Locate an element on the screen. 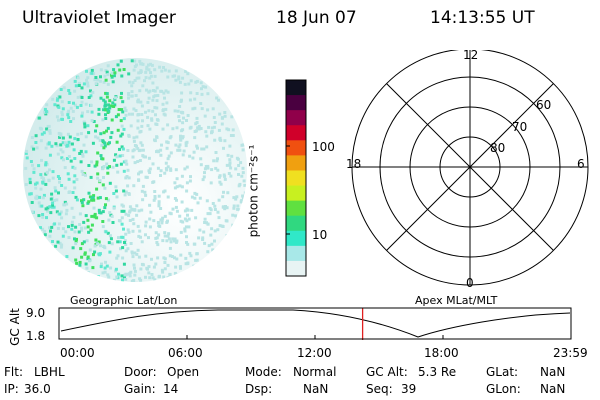 The width and height of the screenshot is (600, 400). door-label: Door: is located at coordinates (140, 372).